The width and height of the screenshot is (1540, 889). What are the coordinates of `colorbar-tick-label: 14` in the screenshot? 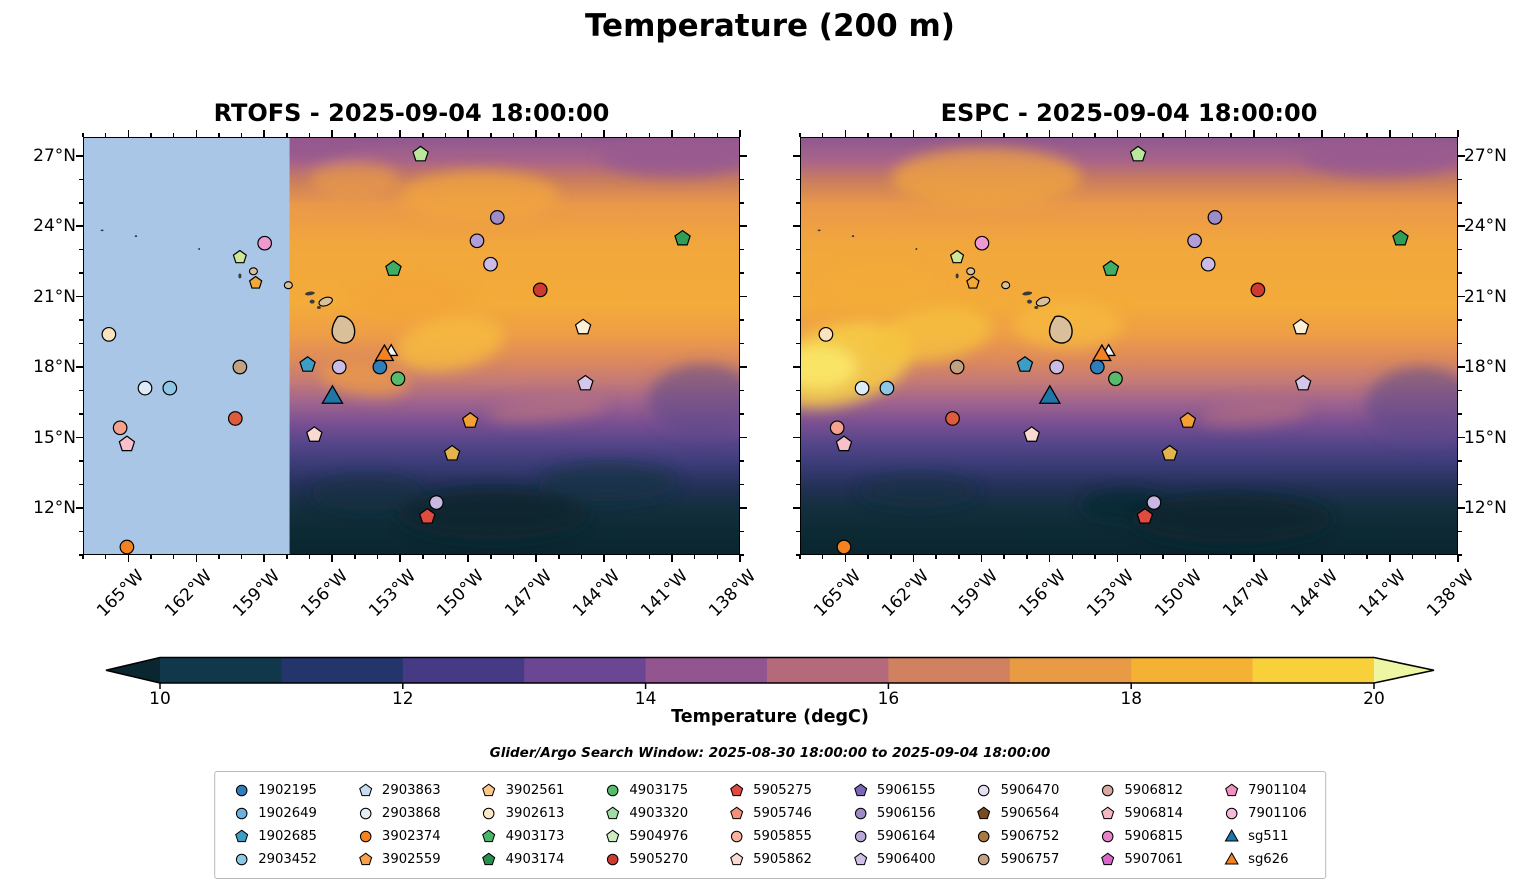 It's located at (646, 697).